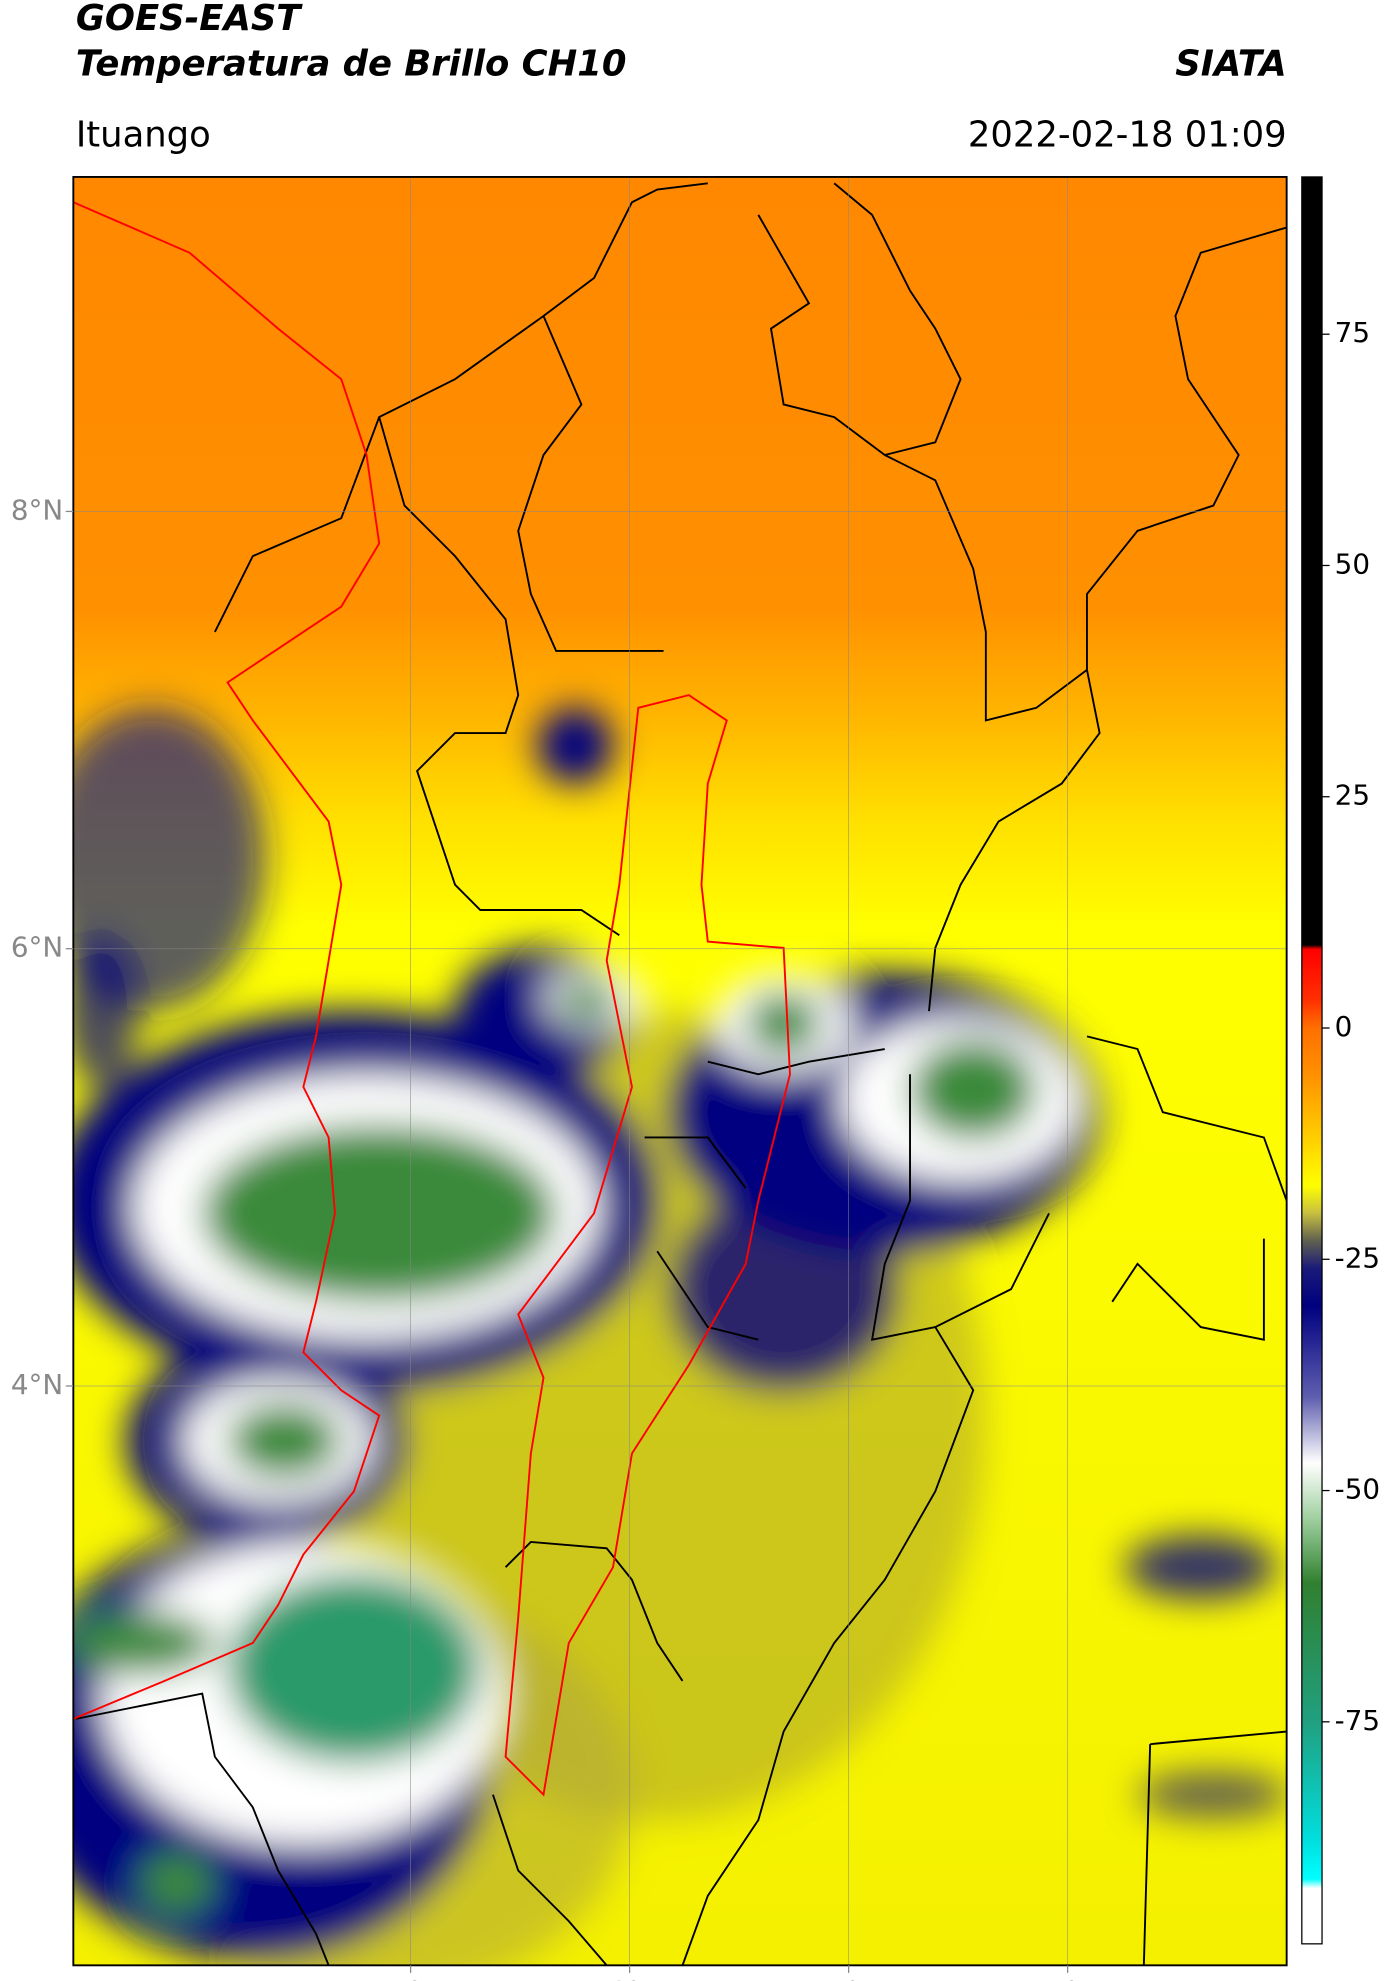 Image resolution: width=1384 pixels, height=1981 pixels. What do you see at coordinates (1357, 1720) in the screenshot?
I see `colorbar-tick-label: -75` at bounding box center [1357, 1720].